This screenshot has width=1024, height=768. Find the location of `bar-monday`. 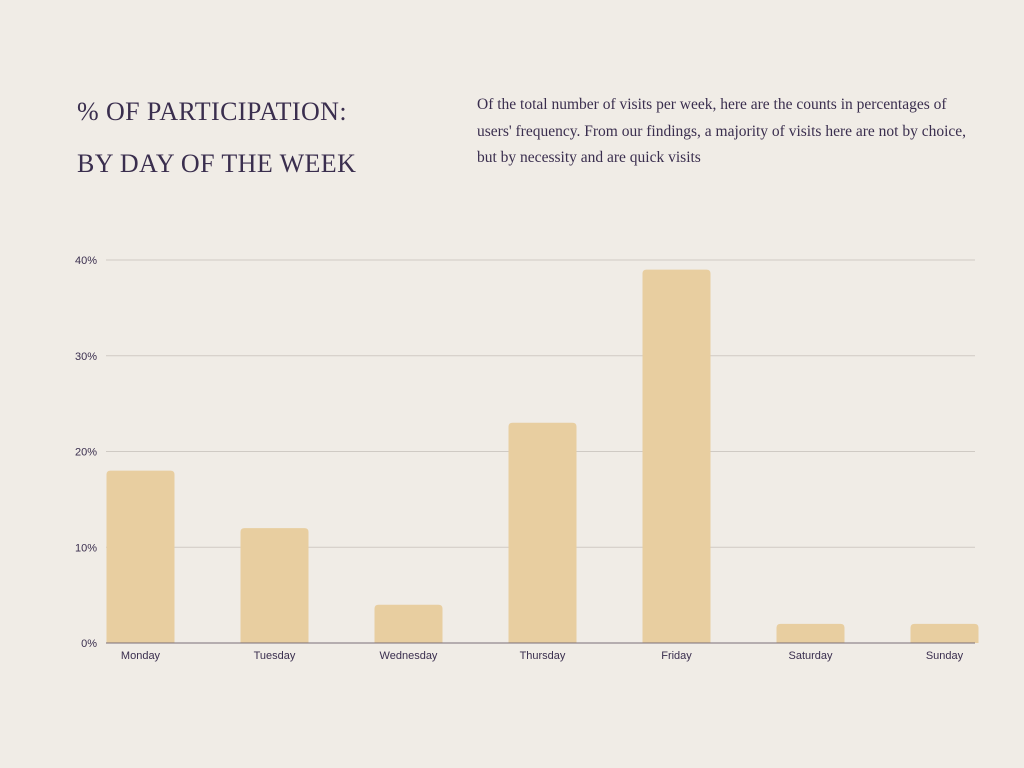

bar-monday is located at coordinates (140, 556).